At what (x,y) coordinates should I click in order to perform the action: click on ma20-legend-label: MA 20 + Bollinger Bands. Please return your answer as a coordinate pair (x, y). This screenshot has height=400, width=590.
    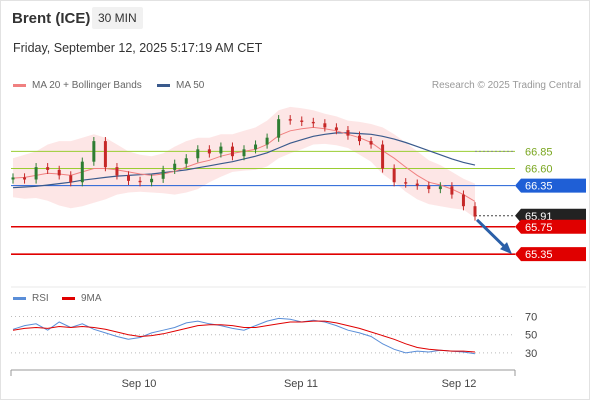
    Looking at the image, I should click on (87, 85).